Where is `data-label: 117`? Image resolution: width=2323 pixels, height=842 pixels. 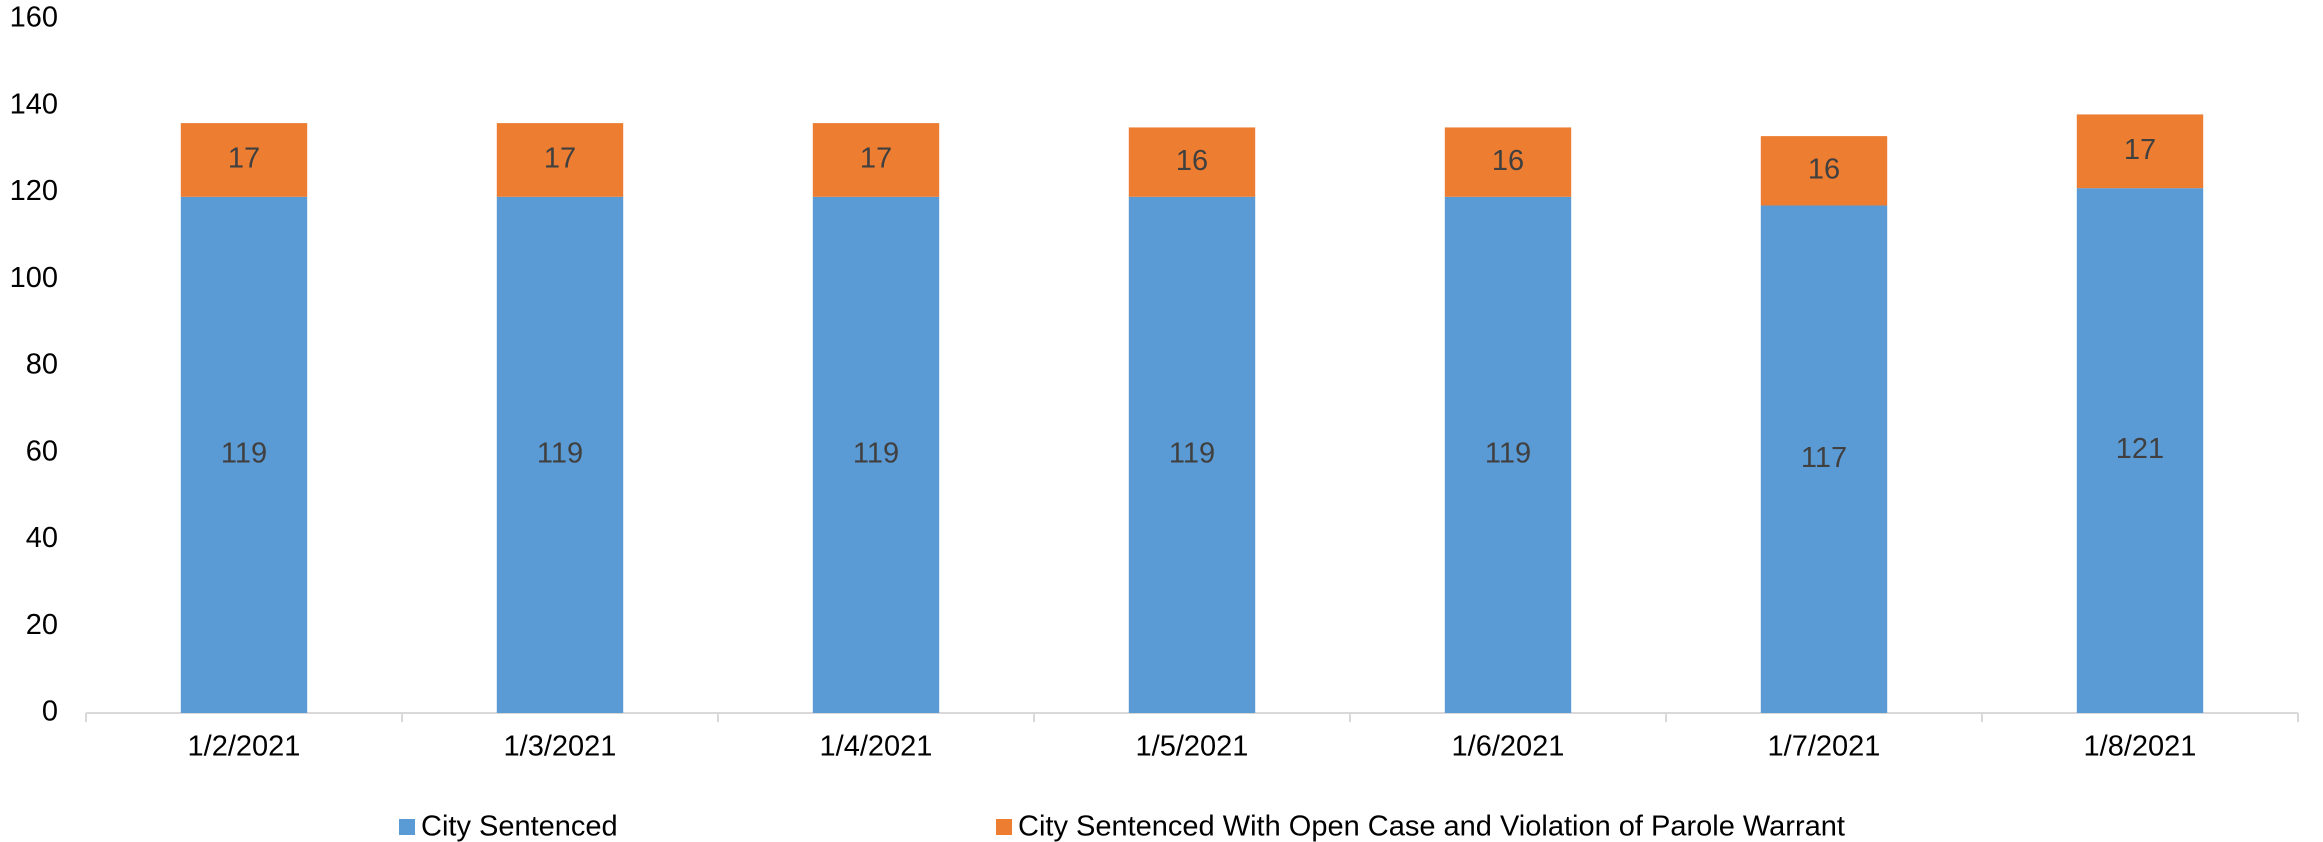
data-label: 117 is located at coordinates (1824, 458).